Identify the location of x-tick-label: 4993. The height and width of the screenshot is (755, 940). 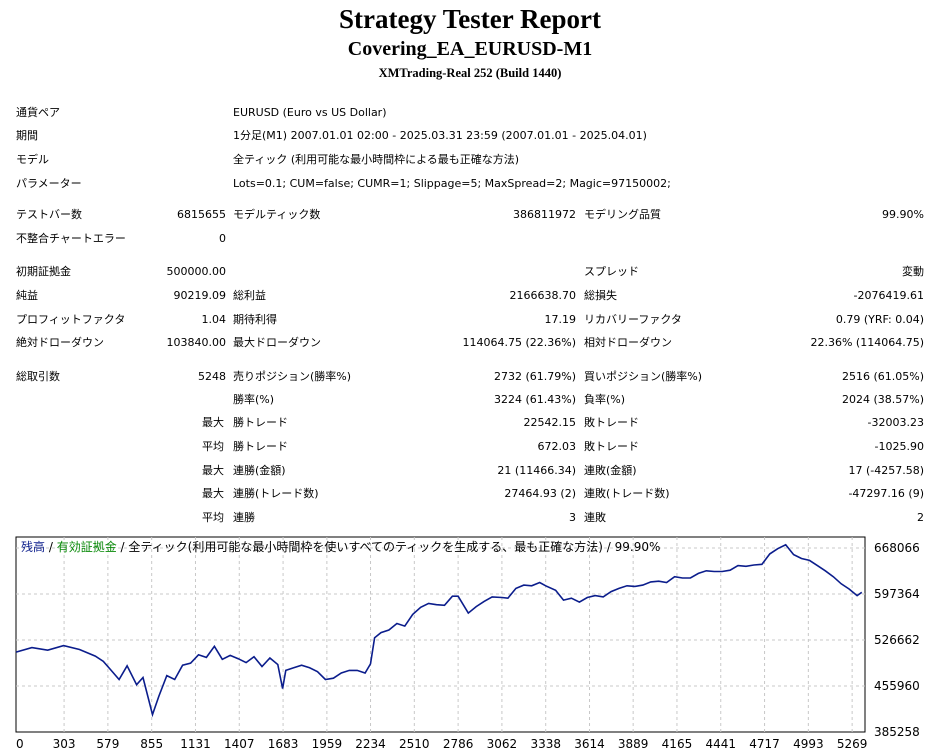
(808, 744).